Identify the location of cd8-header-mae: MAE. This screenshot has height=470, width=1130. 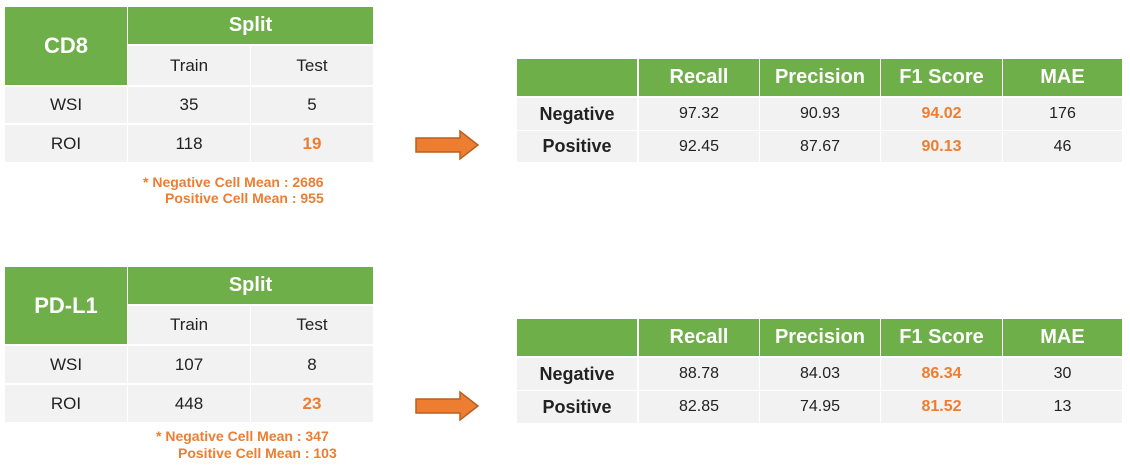
(1062, 77).